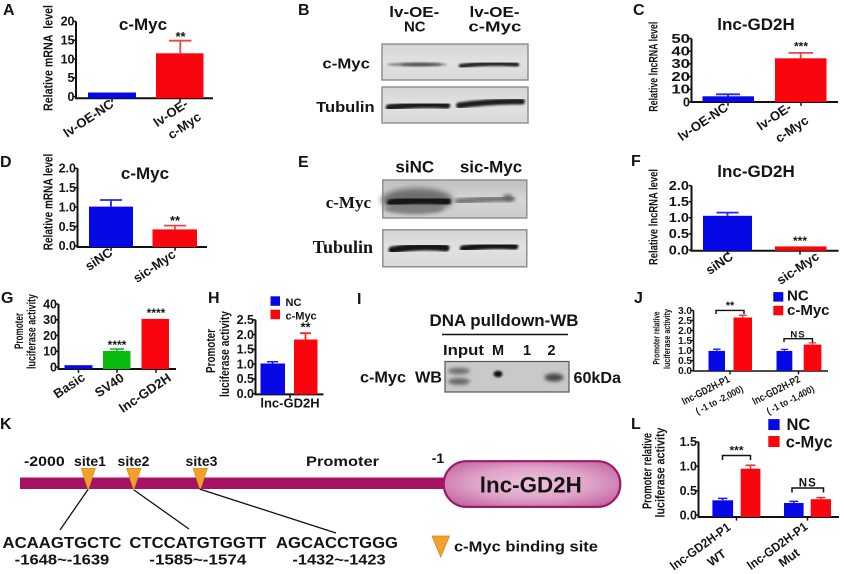  I want to click on svg-text: 1, so click(527, 351).